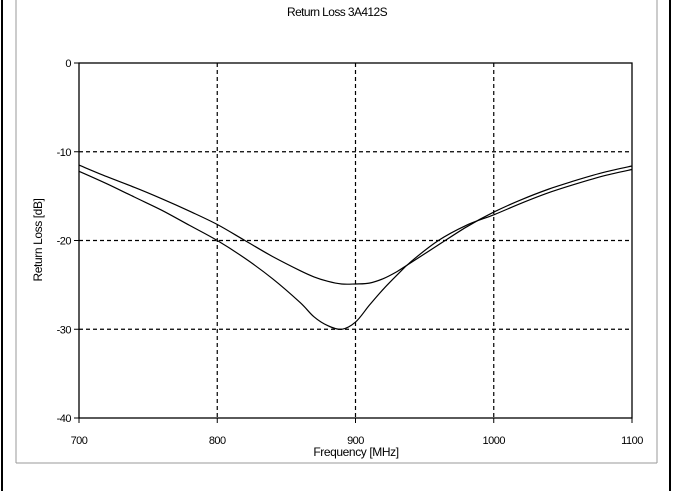 This screenshot has width=673, height=491. What do you see at coordinates (64, 153) in the screenshot?
I see `y-tick-label: -10` at bounding box center [64, 153].